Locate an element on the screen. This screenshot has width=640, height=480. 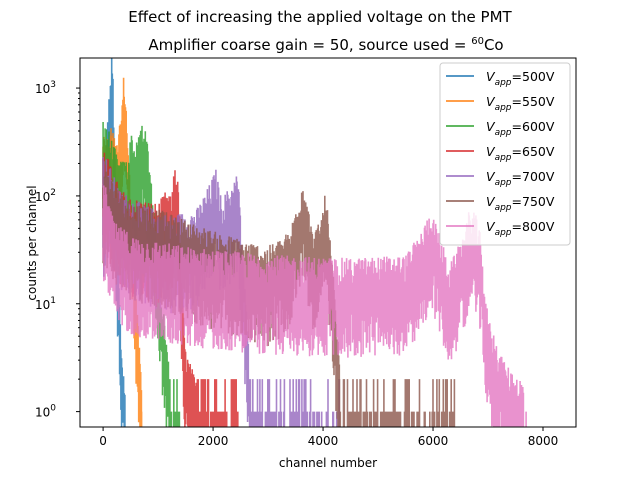
x-axis: 0 2000 4000 6000 8000 is located at coordinates (328, 437).